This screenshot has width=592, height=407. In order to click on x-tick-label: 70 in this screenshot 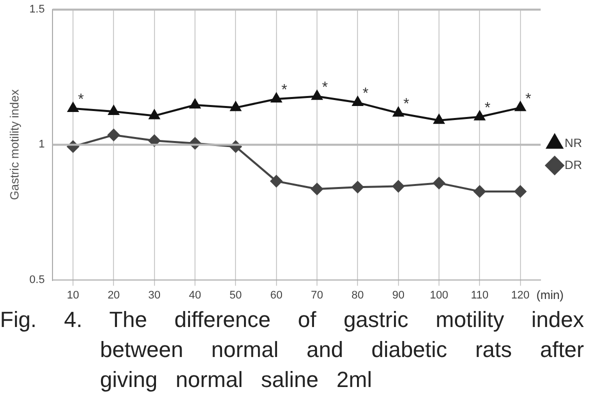, I will do `click(317, 295)`.